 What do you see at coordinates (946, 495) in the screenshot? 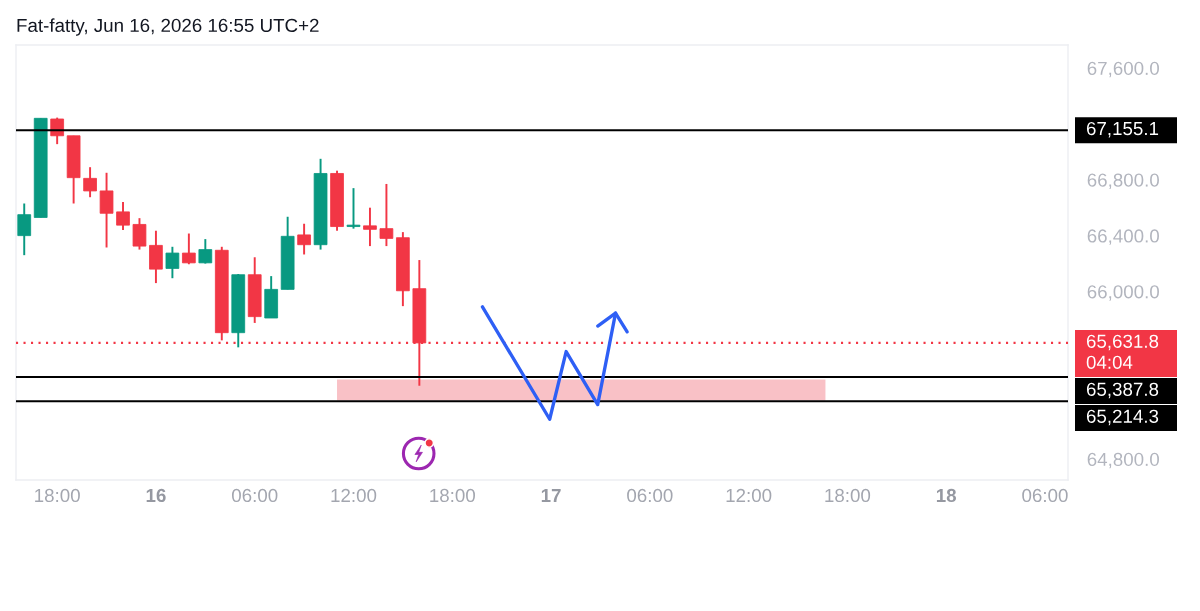
I see `x-tick-label: 18` at bounding box center [946, 495].